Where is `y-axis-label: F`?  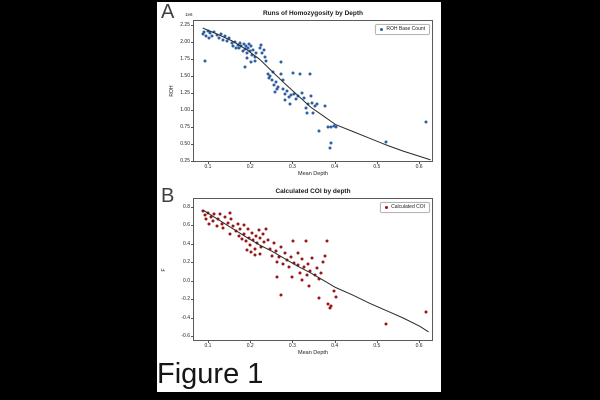
y-axis-label: F is located at coordinates (164, 269).